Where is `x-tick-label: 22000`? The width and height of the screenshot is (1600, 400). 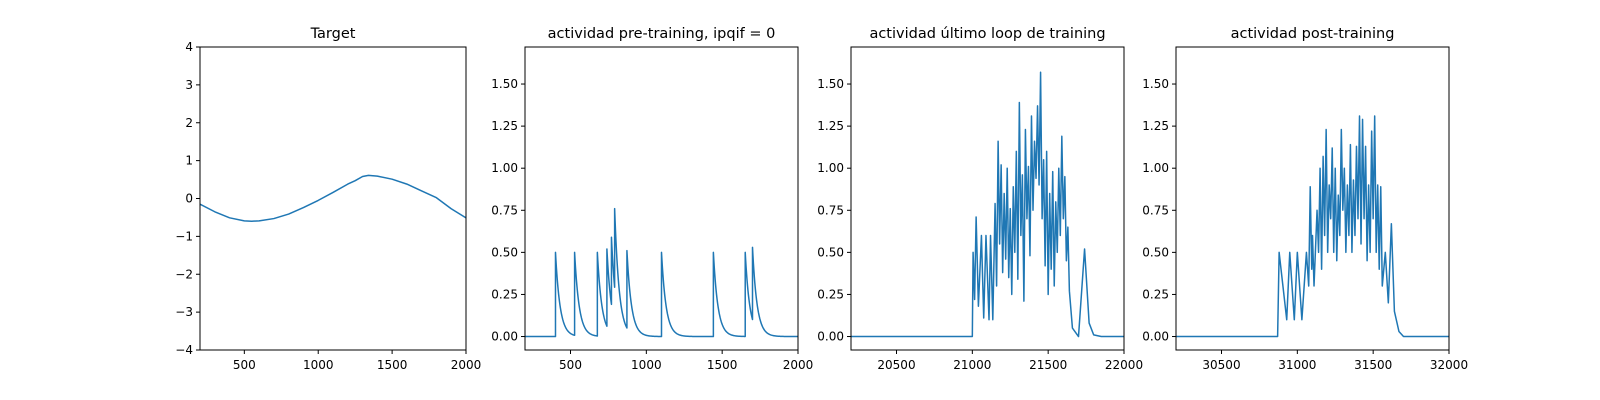 x-tick-label: 22000 is located at coordinates (1124, 365).